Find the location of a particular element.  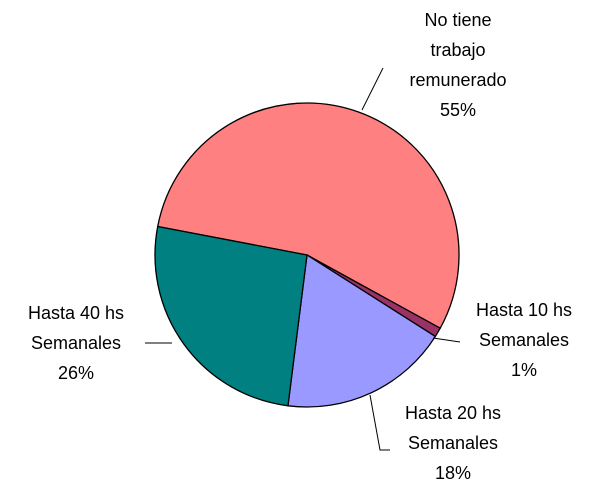

value-label: 18% is located at coordinates (453, 473).